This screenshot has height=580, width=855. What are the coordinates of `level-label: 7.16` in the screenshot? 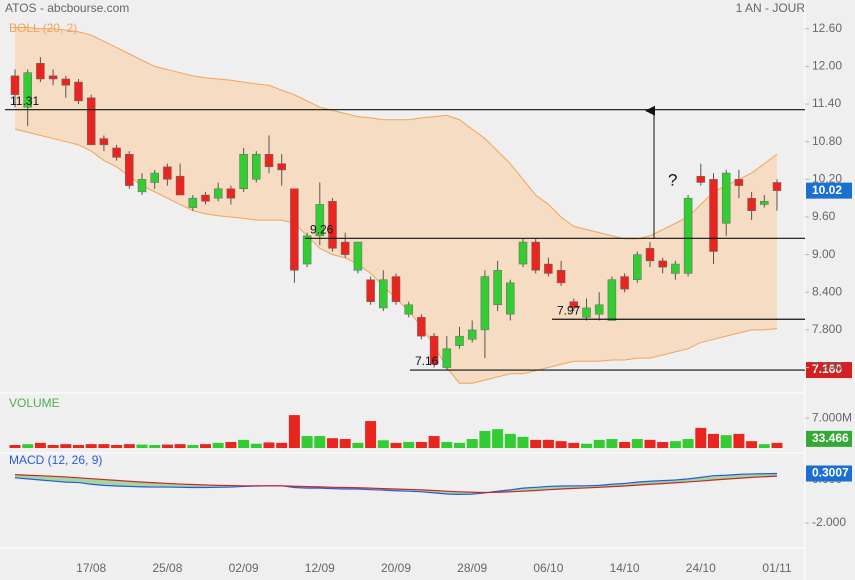 It's located at (427, 361).